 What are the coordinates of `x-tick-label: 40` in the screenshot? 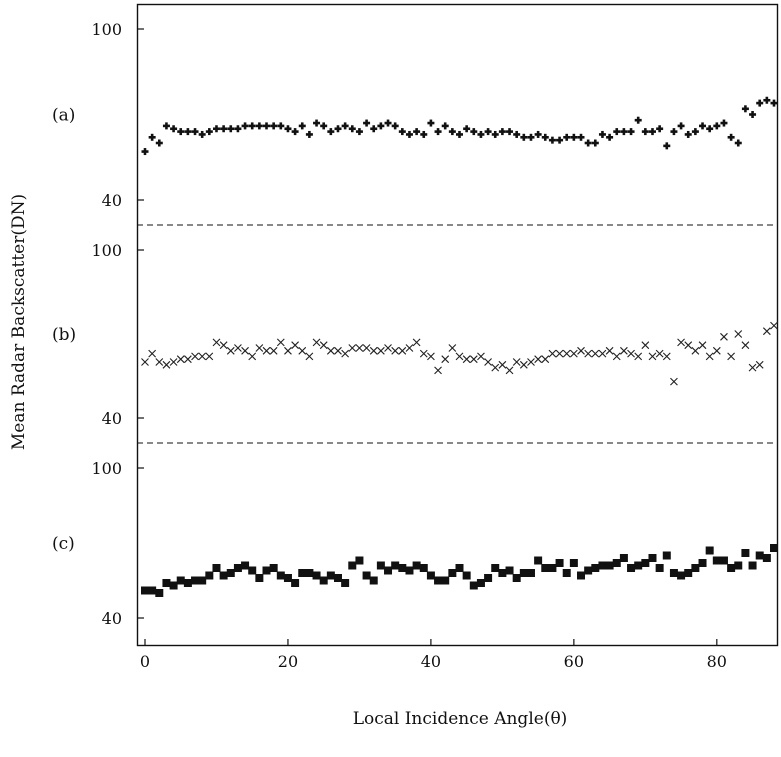 It's located at (431, 661).